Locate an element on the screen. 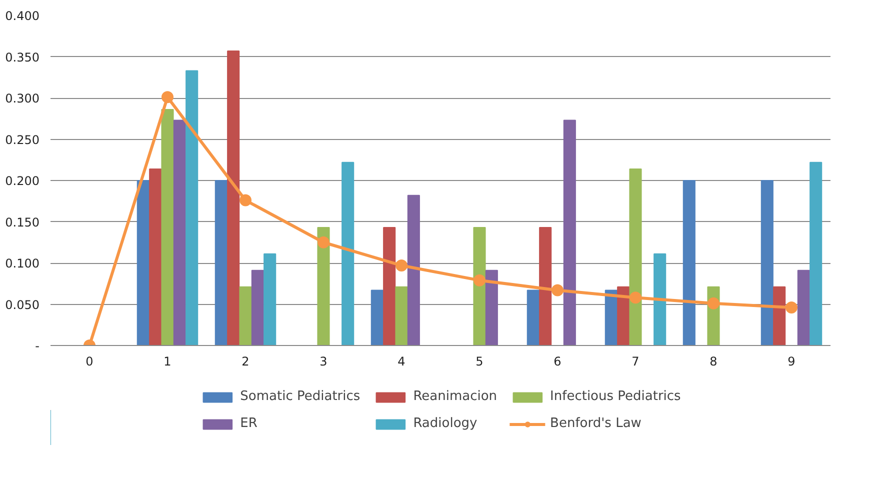 Image resolution: width=886 pixels, height=477 pixels. x-tick-label: 8 is located at coordinates (714, 361).